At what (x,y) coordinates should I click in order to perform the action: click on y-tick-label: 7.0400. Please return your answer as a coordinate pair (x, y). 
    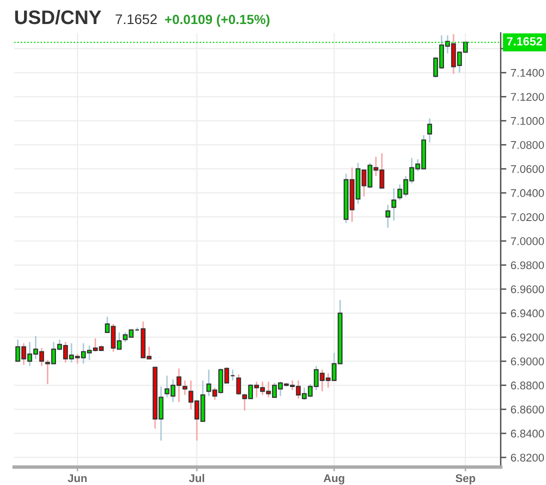
    Looking at the image, I should click on (527, 193).